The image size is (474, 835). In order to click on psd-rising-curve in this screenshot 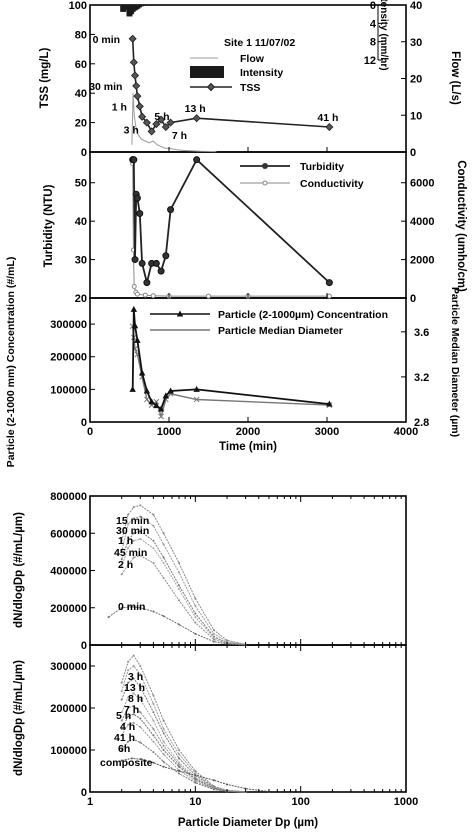, I will do `click(183, 574)`.